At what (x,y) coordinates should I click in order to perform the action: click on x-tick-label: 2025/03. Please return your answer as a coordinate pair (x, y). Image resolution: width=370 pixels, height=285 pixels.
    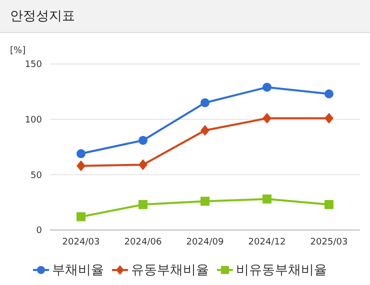
    Looking at the image, I should click on (329, 242).